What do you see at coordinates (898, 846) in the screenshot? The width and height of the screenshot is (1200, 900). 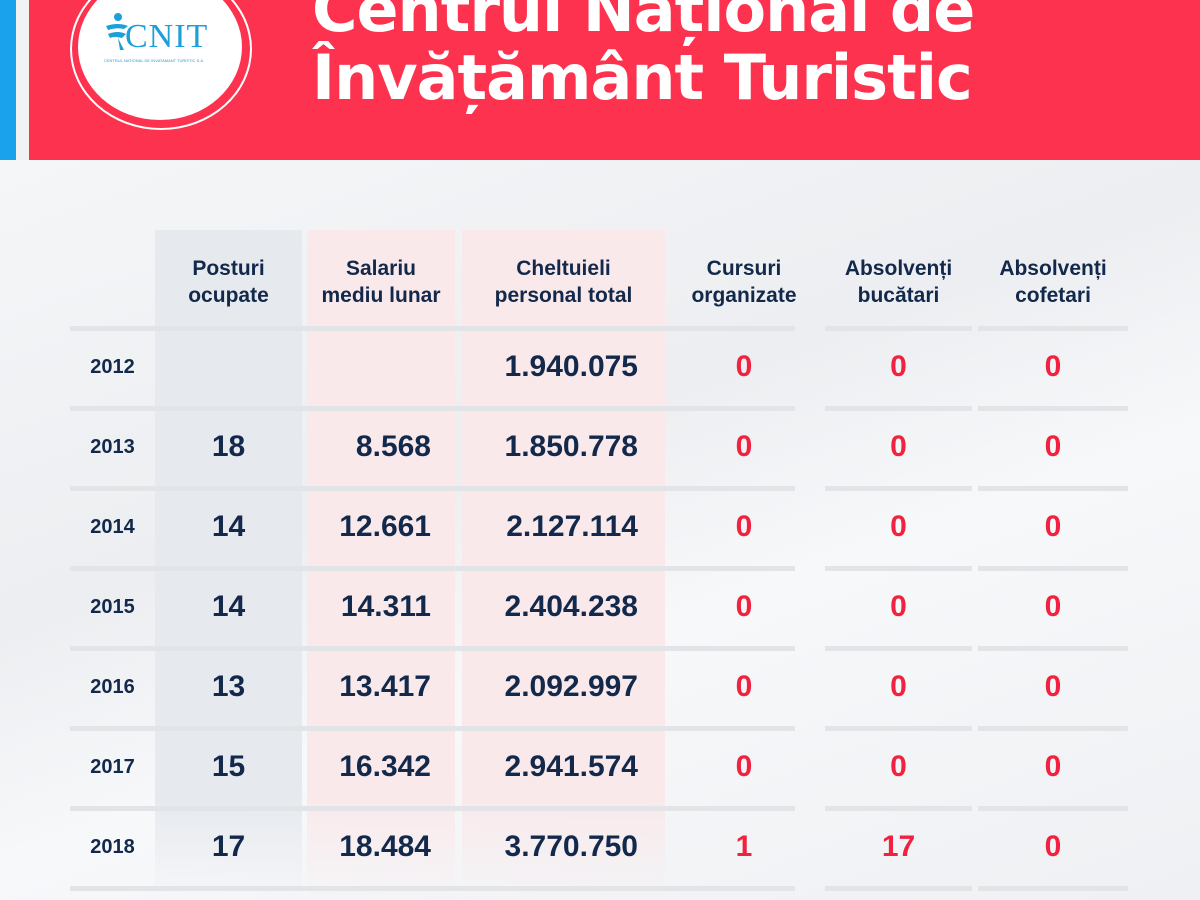 I see `cell-bucatari: 17` at bounding box center [898, 846].